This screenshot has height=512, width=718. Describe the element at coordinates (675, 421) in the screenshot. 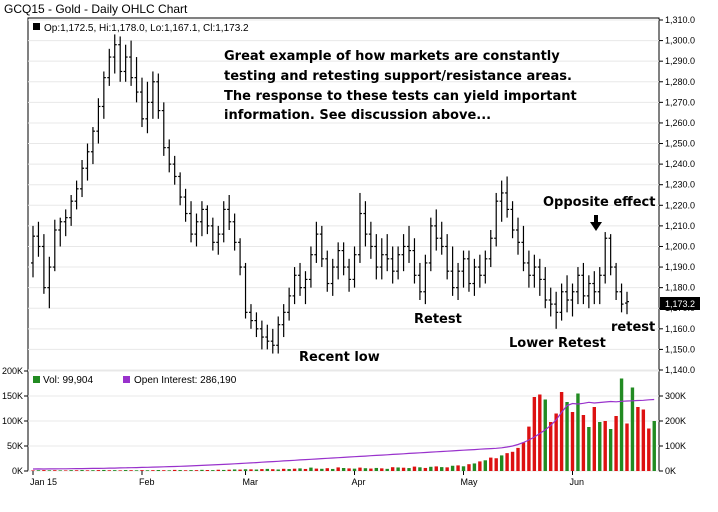

I see `oi-tick-label-right: 200K` at that location.